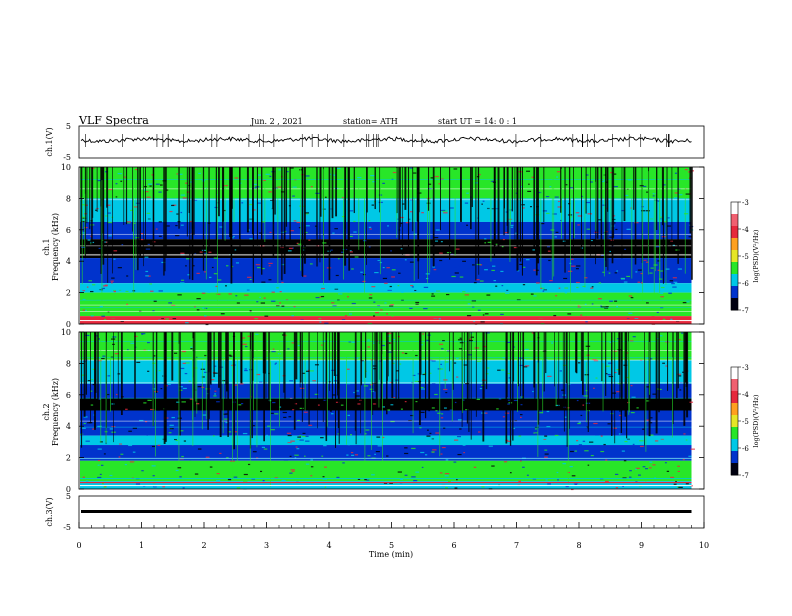 The height and width of the screenshot is (616, 792). Describe the element at coordinates (68, 489) in the screenshot. I see `spectrogram-ytick-label: 0` at that location.